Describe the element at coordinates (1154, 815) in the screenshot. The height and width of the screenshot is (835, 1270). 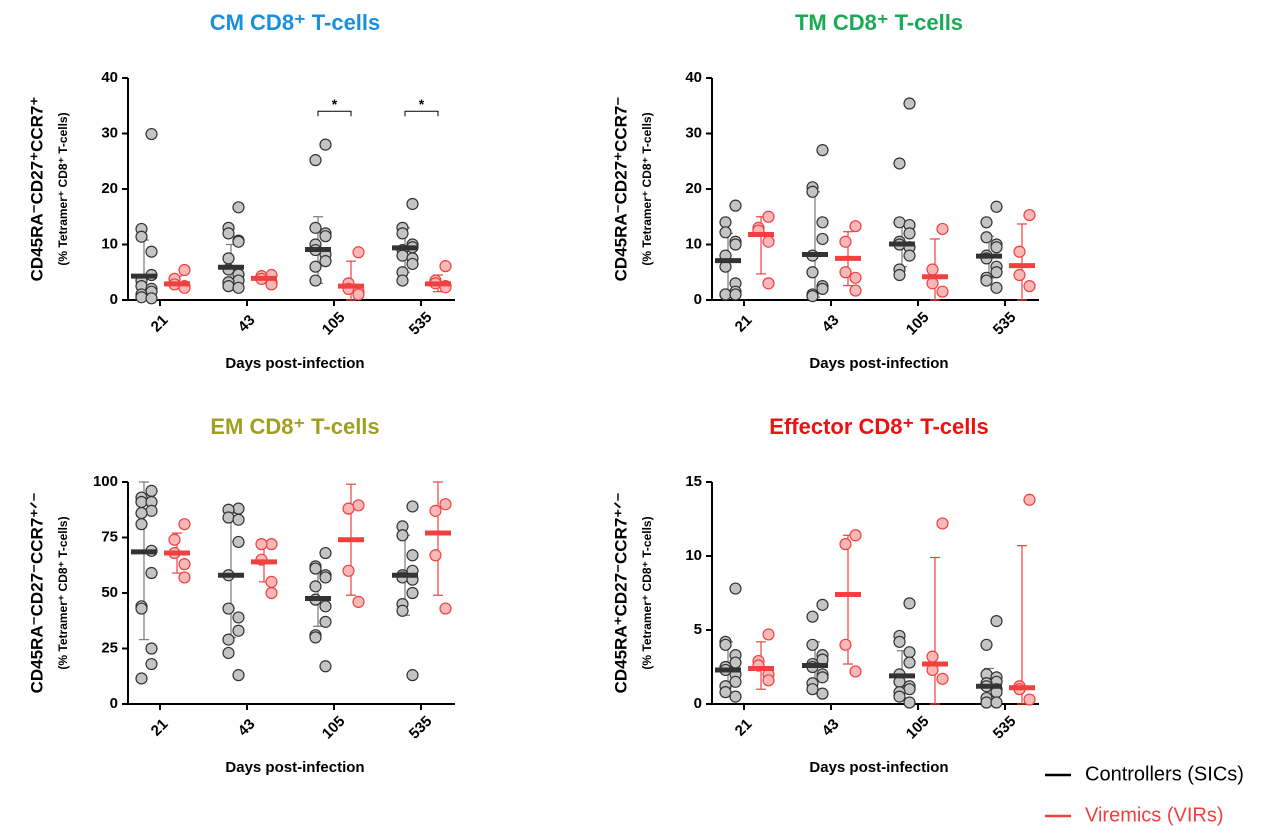
I see `legend-label: Viremics (VIRs)` at that location.